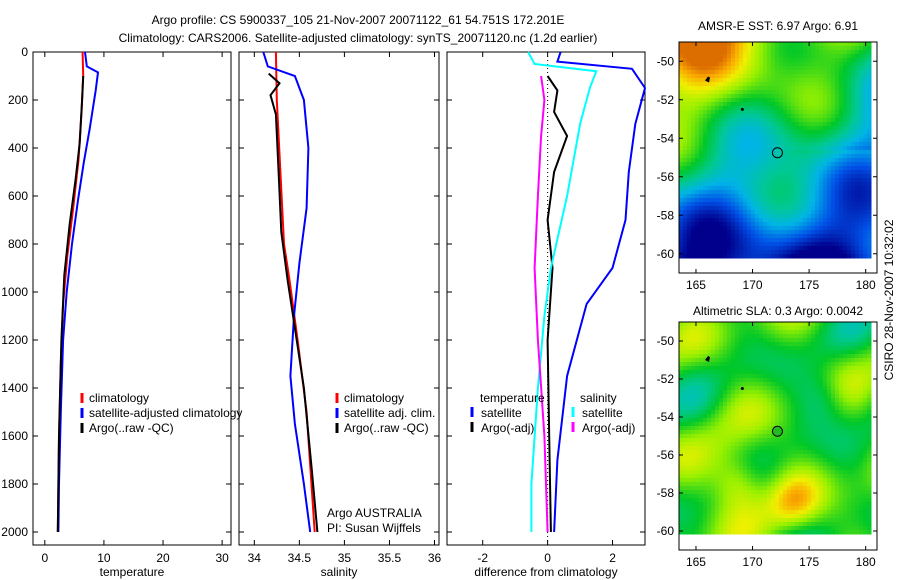 The image size is (900, 580). Describe the element at coordinates (222, 558) in the screenshot. I see `x-tick-label: 30` at that location.